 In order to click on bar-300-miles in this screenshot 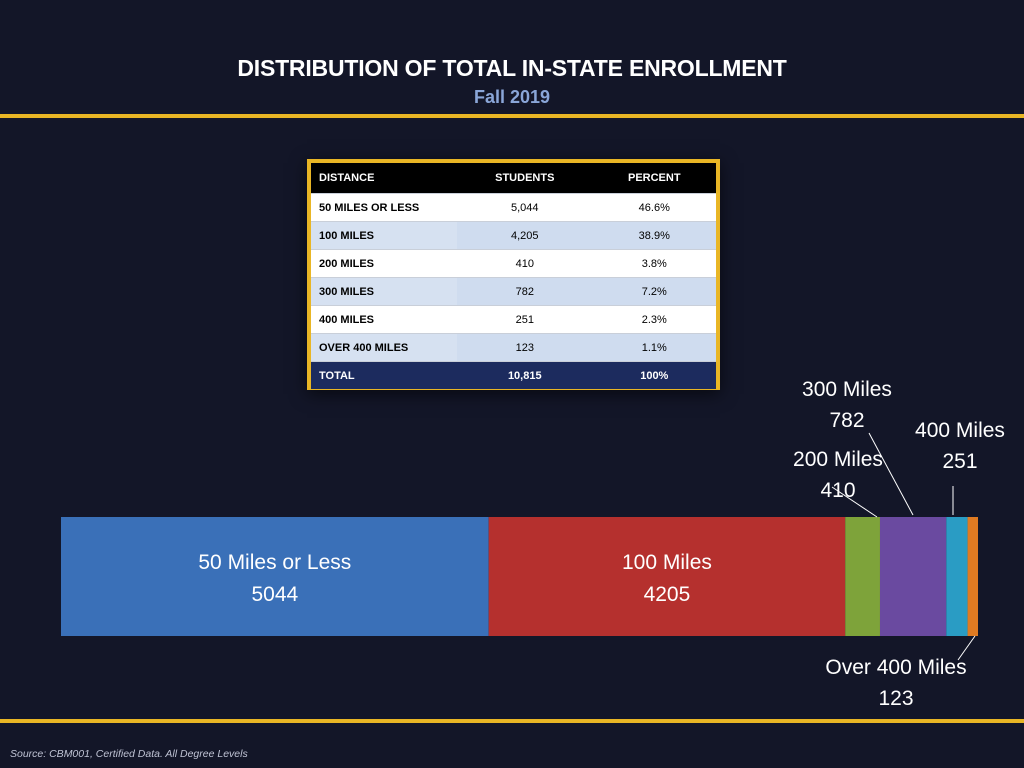, I will do `click(913, 576)`.